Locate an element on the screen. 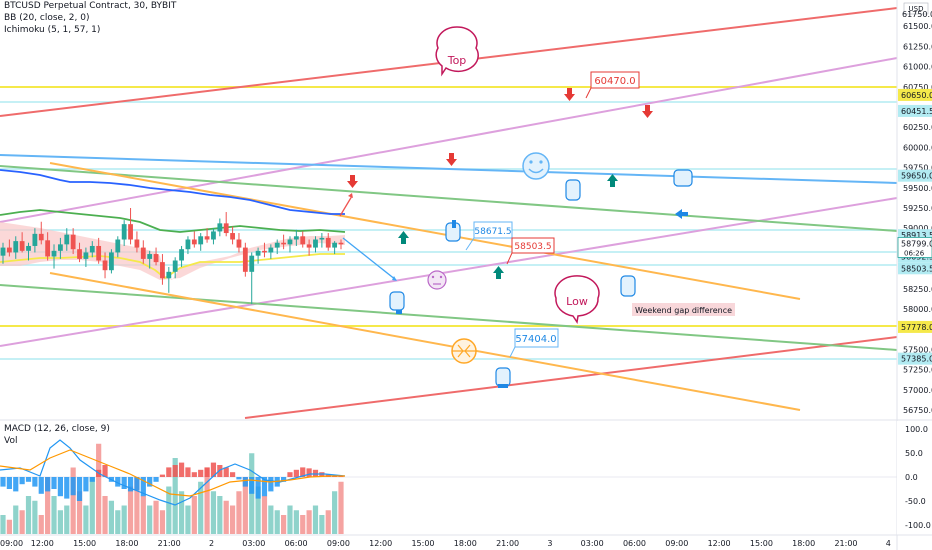 Image resolution: width=932 pixels, height=550 pixels. bb-lower-line is located at coordinates (172, 266).